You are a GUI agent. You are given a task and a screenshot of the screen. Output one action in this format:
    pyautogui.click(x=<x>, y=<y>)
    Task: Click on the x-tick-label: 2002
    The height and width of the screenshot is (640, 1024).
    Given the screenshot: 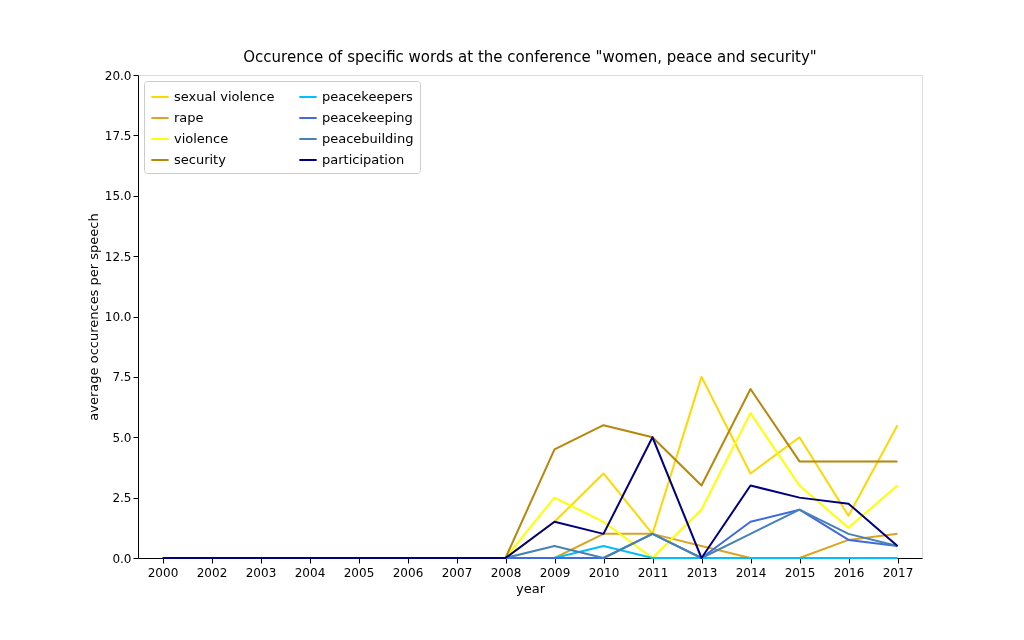 What is the action you would take?
    pyautogui.click(x=212, y=572)
    